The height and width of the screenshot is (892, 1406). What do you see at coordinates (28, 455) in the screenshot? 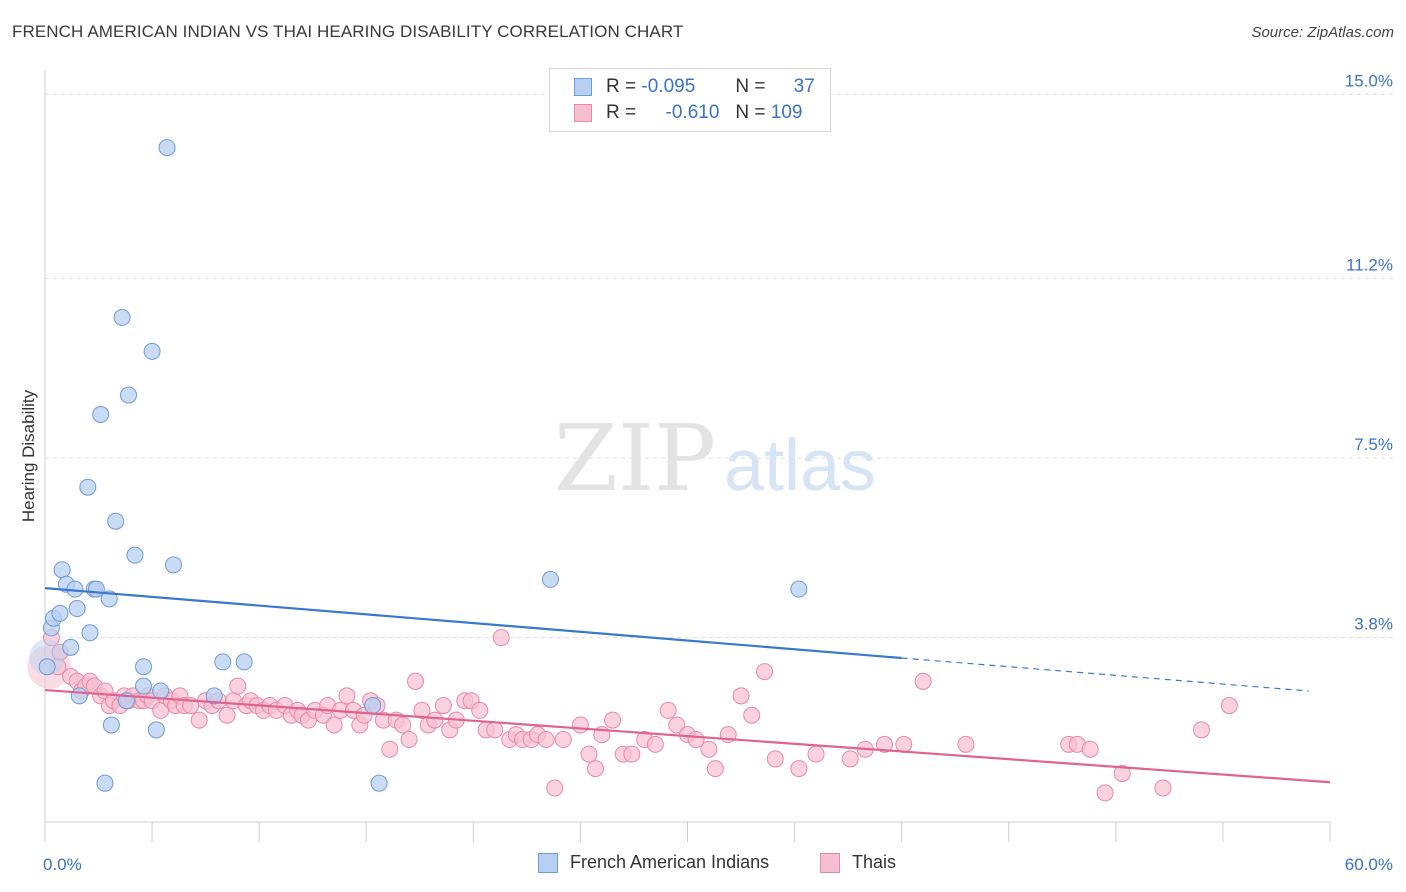
I see `y-axis-label: Hearing Disability` at bounding box center [28, 455].